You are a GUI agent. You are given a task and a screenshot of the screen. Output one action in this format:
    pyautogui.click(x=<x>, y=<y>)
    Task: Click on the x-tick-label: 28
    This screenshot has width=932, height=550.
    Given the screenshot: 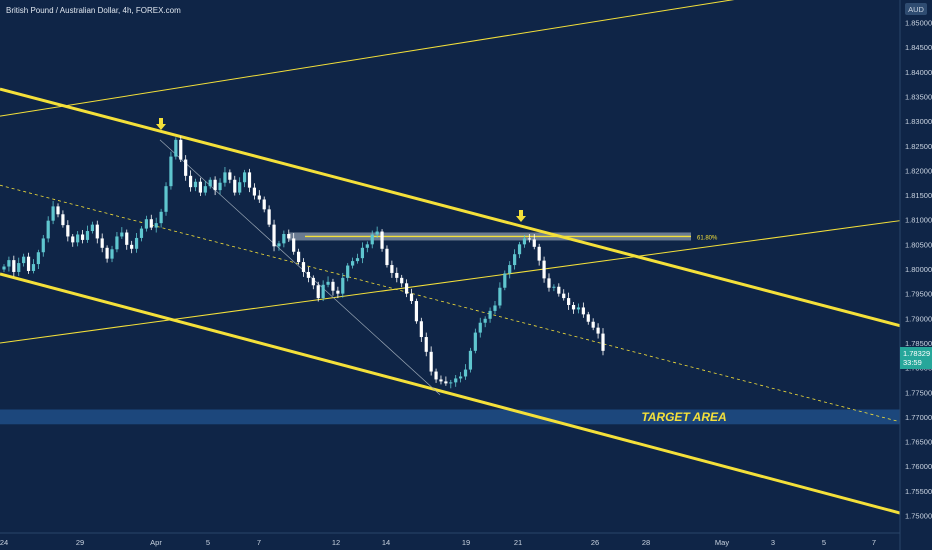 What is the action you would take?
    pyautogui.click(x=646, y=542)
    